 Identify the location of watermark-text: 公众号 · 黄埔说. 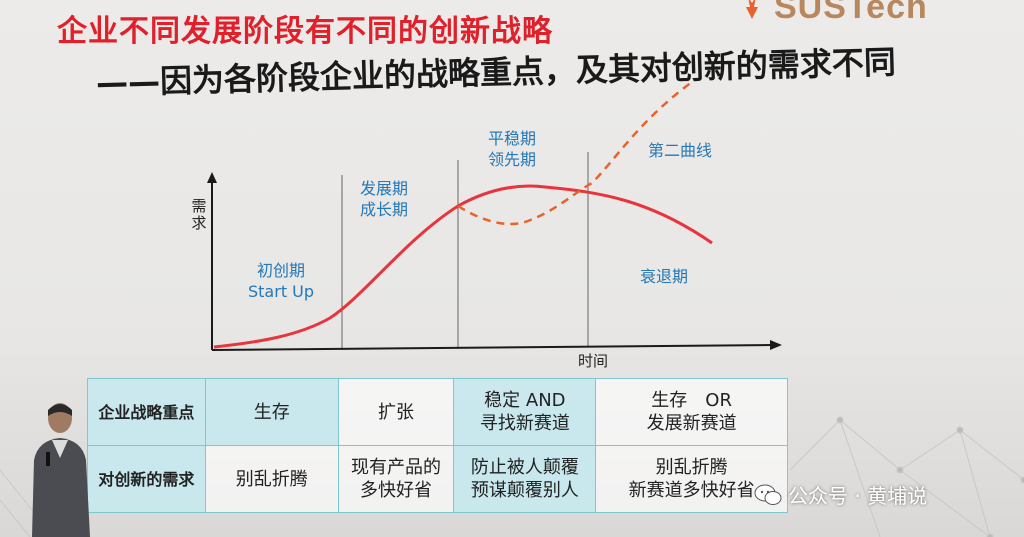
(858, 496).